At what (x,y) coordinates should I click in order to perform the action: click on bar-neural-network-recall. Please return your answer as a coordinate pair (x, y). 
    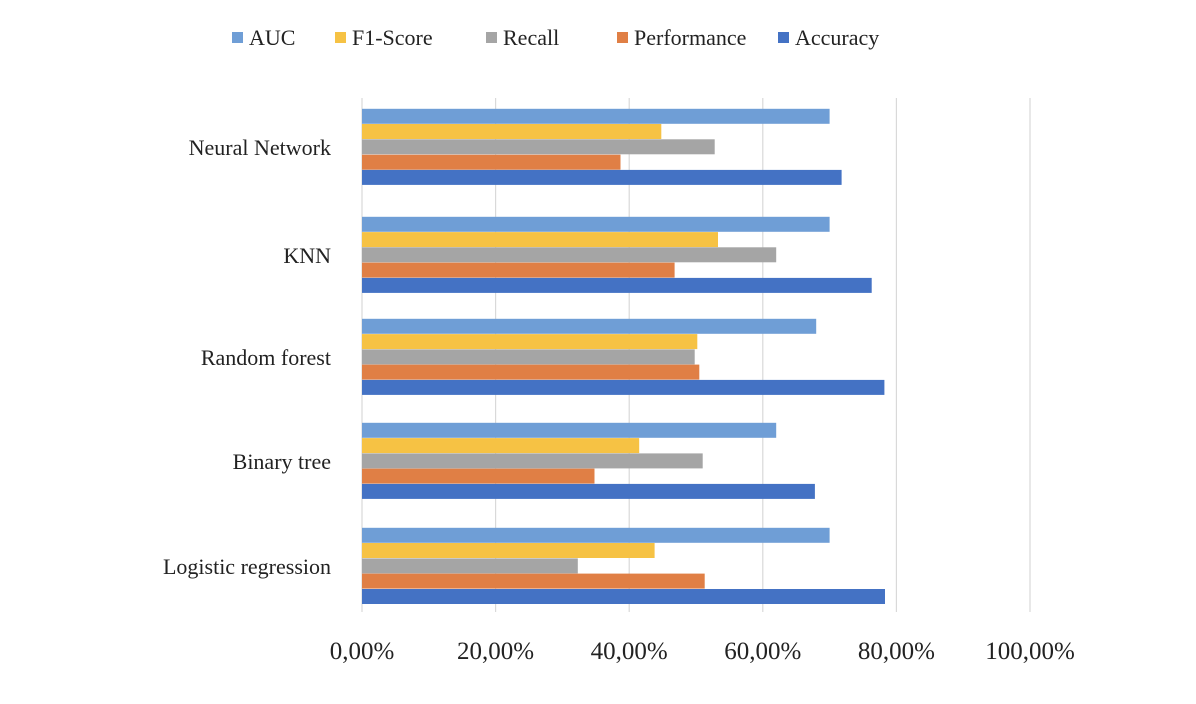
    Looking at the image, I should click on (538, 147).